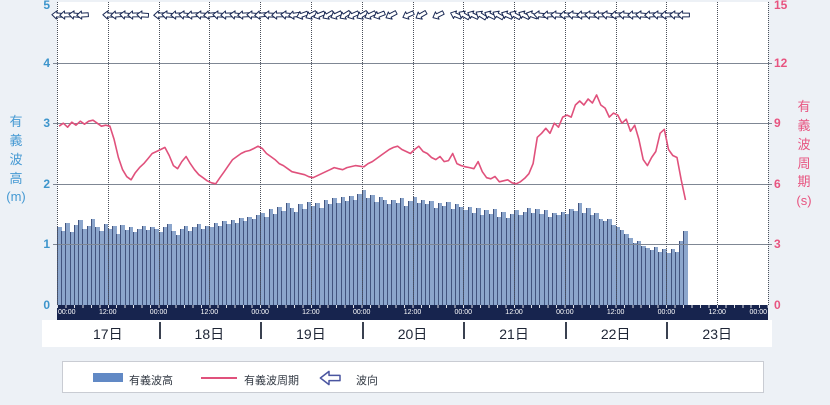 Image resolution: width=830 pixels, height=405 pixels. What do you see at coordinates (46, 6) in the screenshot?
I see `left-axis-tick: 5` at bounding box center [46, 6].